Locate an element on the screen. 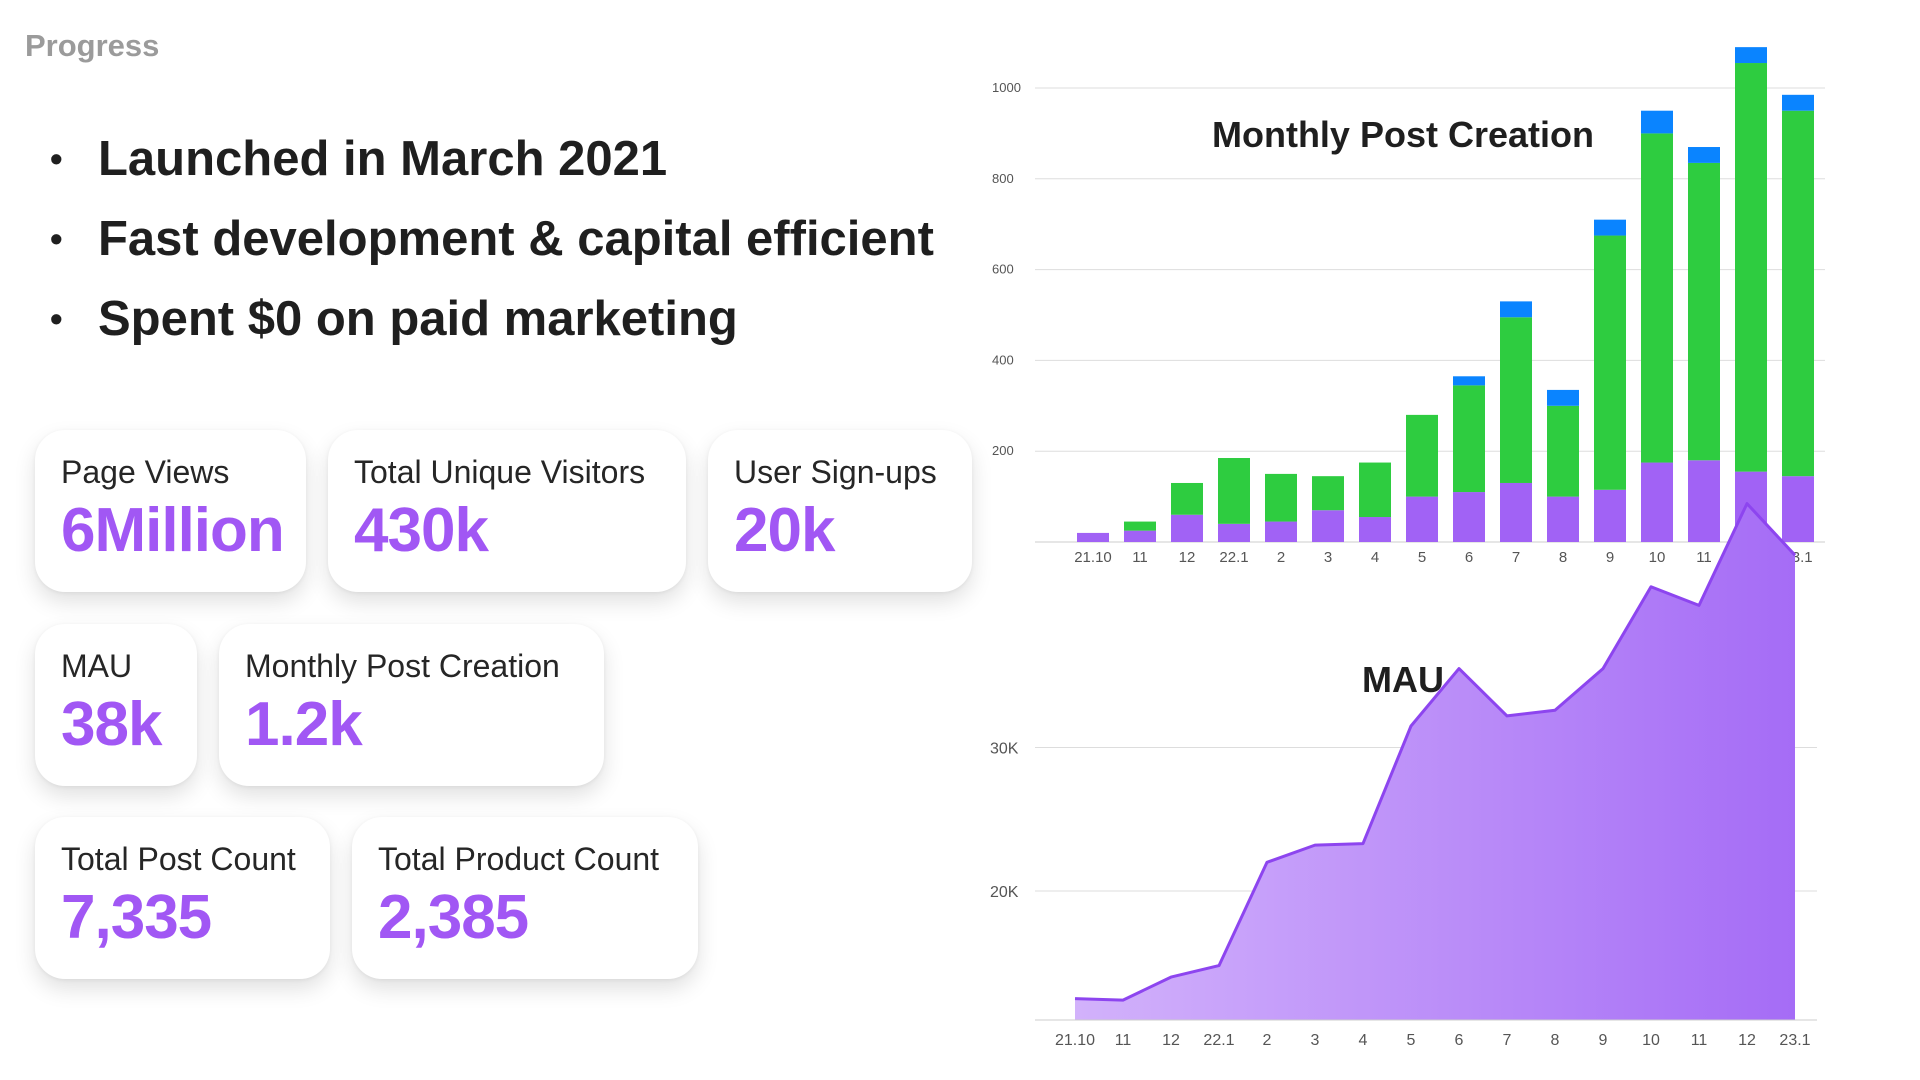 The height and width of the screenshot is (1080, 1920). card-unique-visitors: Total Unique Visitors 430k is located at coordinates (507, 511).